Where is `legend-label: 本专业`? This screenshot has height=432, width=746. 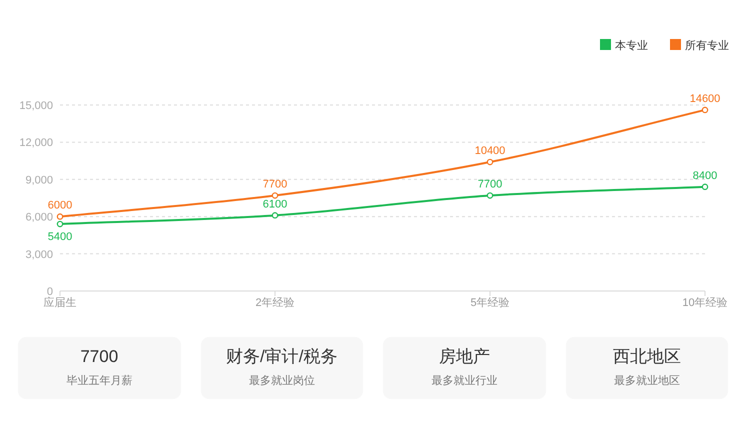
legend-label: 本专业 is located at coordinates (631, 45).